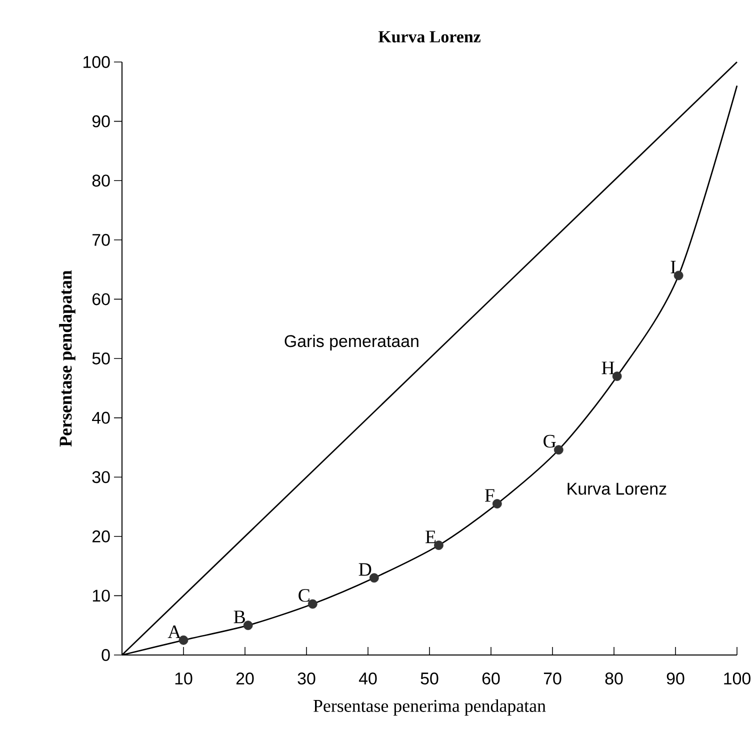 The height and width of the screenshot is (756, 754). I want to click on x-tick-label: 70, so click(553, 678).